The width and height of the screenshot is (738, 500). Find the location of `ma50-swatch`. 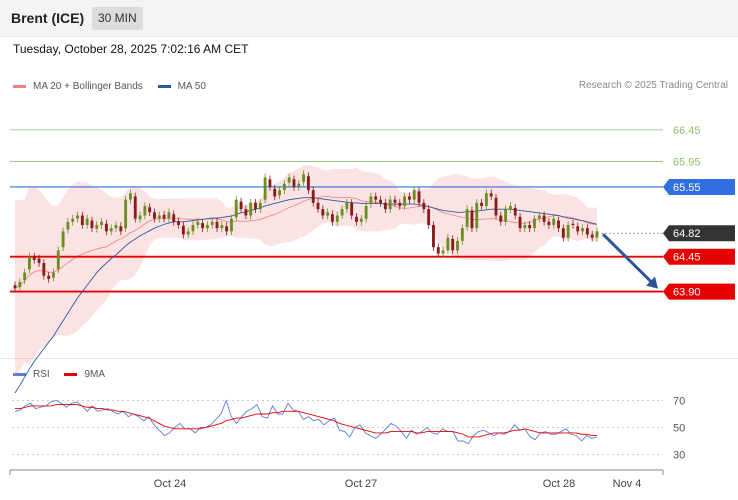

ma50-swatch is located at coordinates (164, 86).